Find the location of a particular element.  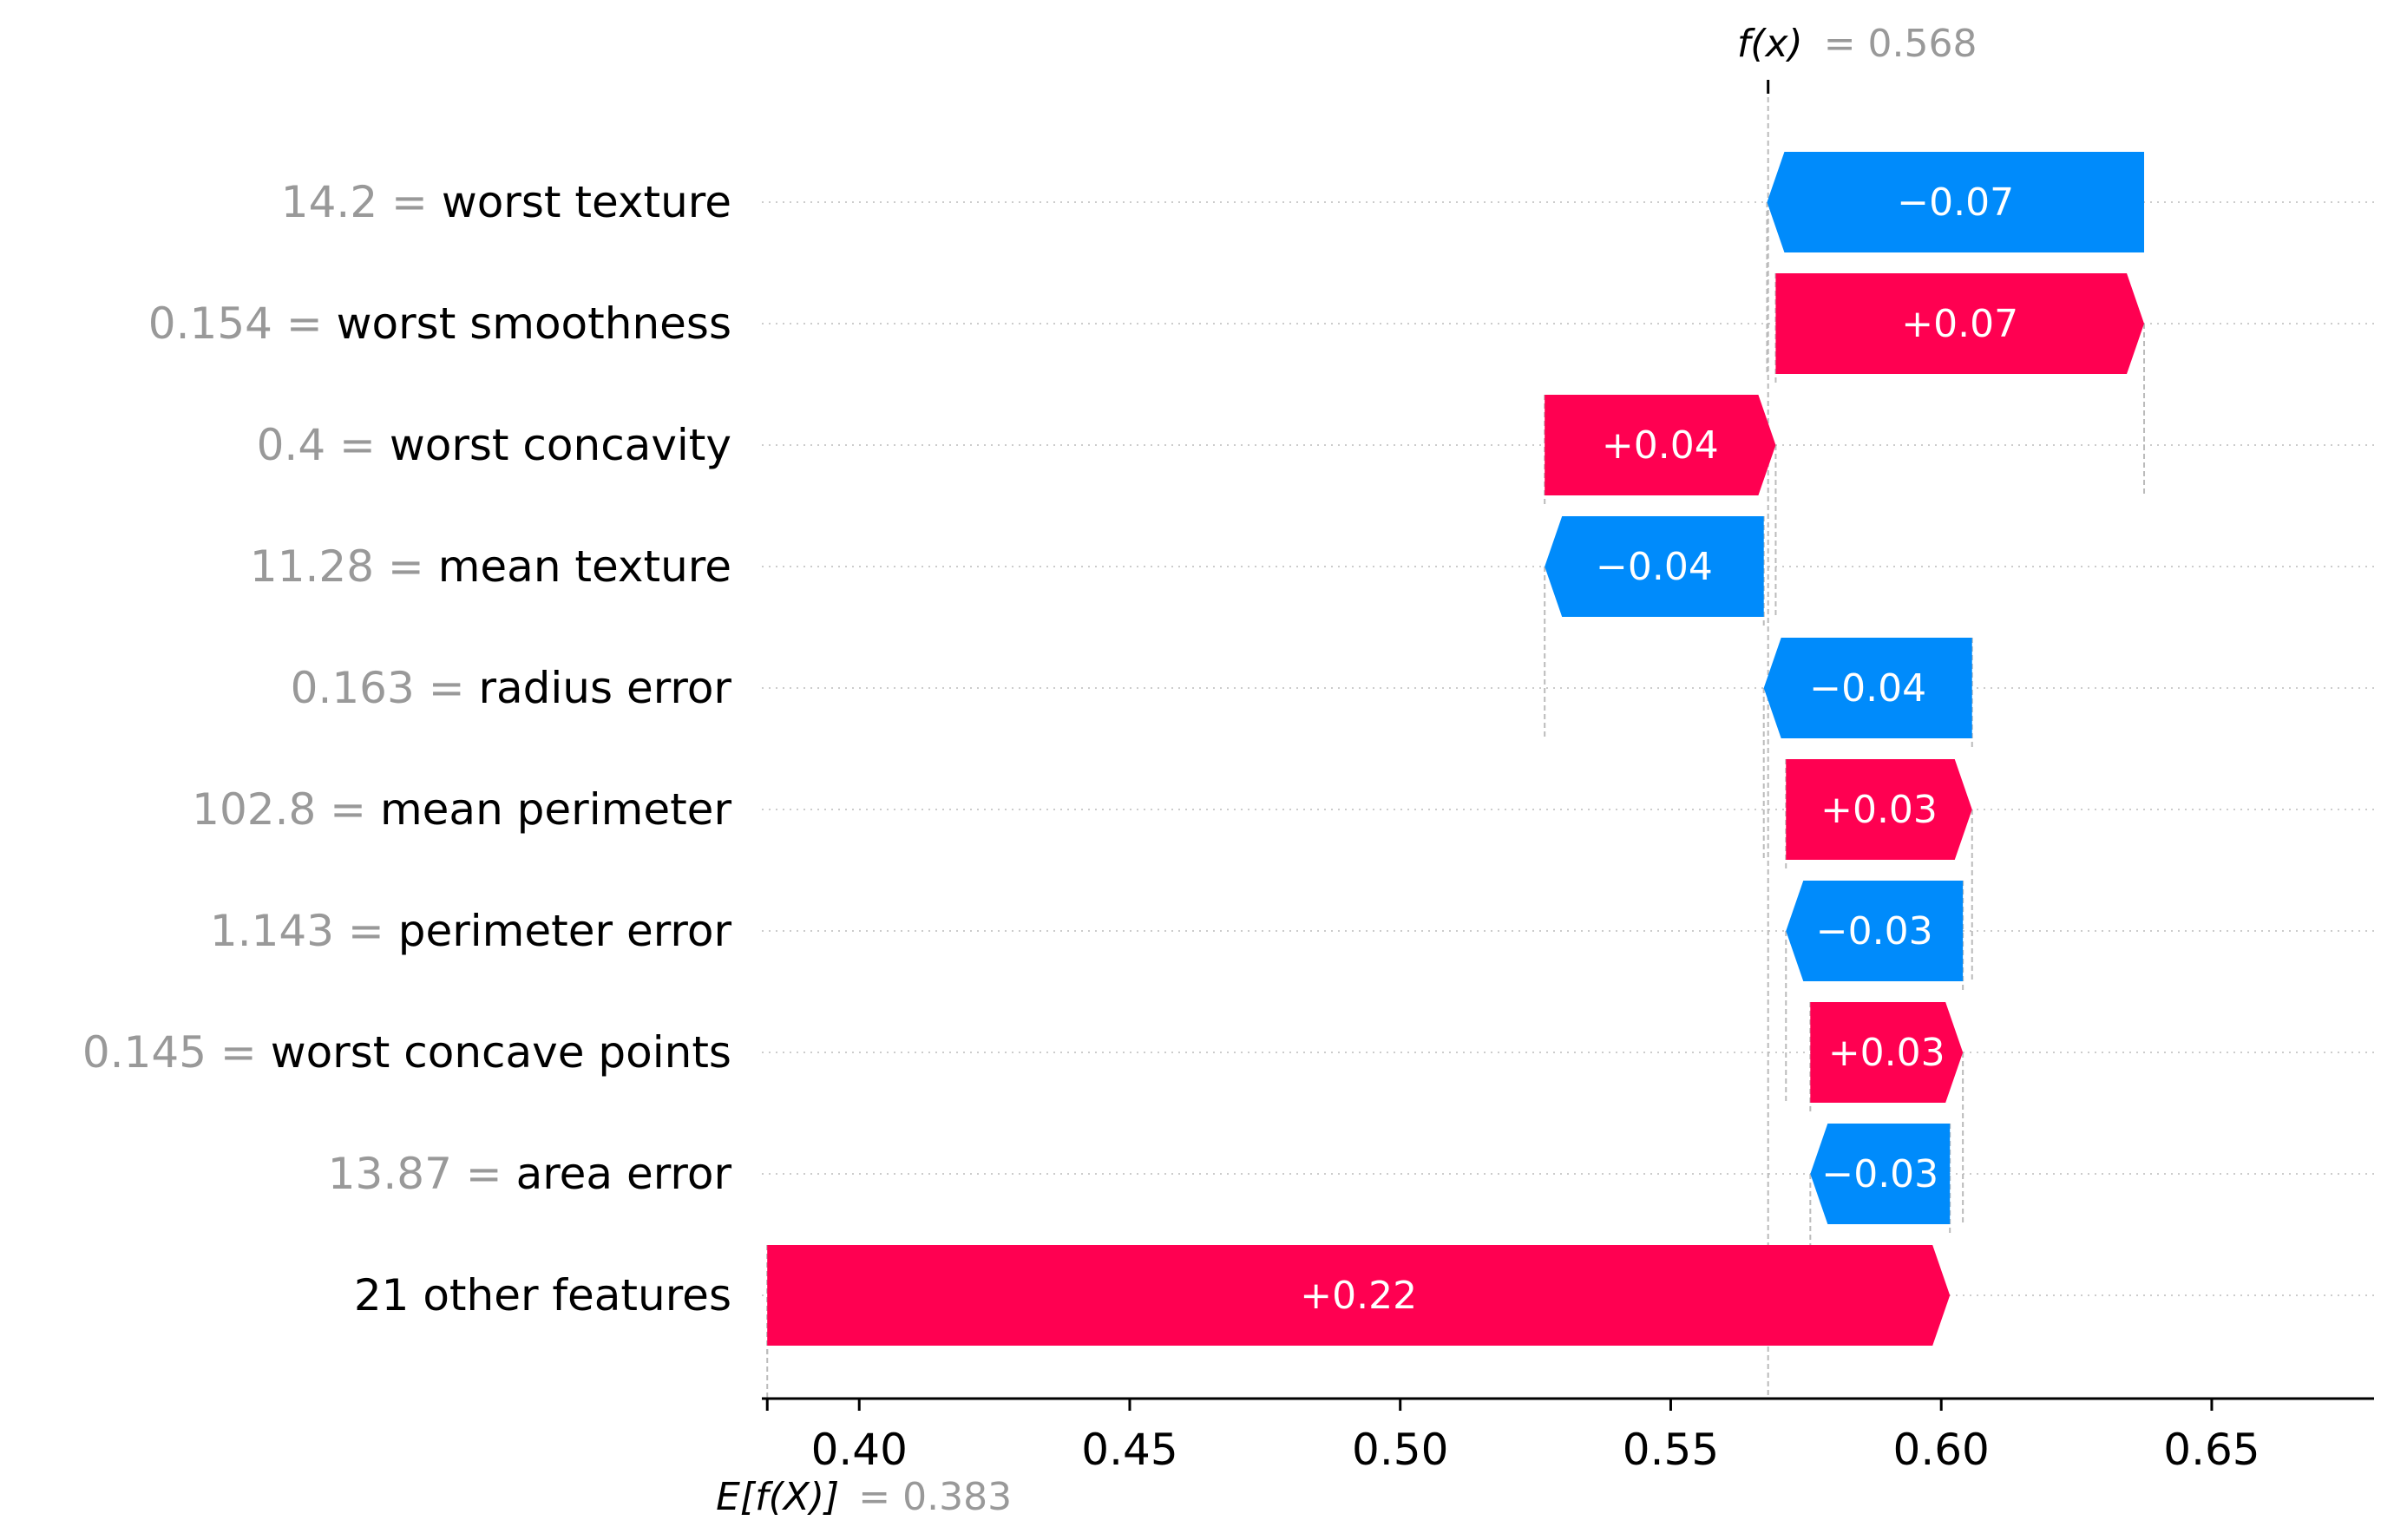

feature-label: 102.8 = mean perimeter is located at coordinates (461, 809).